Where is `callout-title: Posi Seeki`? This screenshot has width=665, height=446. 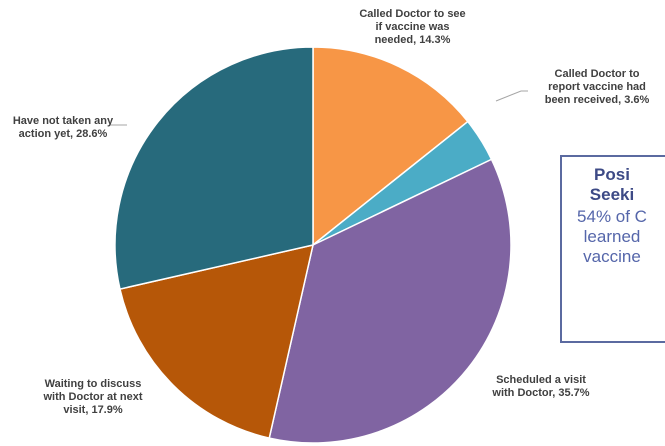
callout-title: Posi Seeki is located at coordinates (612, 184).